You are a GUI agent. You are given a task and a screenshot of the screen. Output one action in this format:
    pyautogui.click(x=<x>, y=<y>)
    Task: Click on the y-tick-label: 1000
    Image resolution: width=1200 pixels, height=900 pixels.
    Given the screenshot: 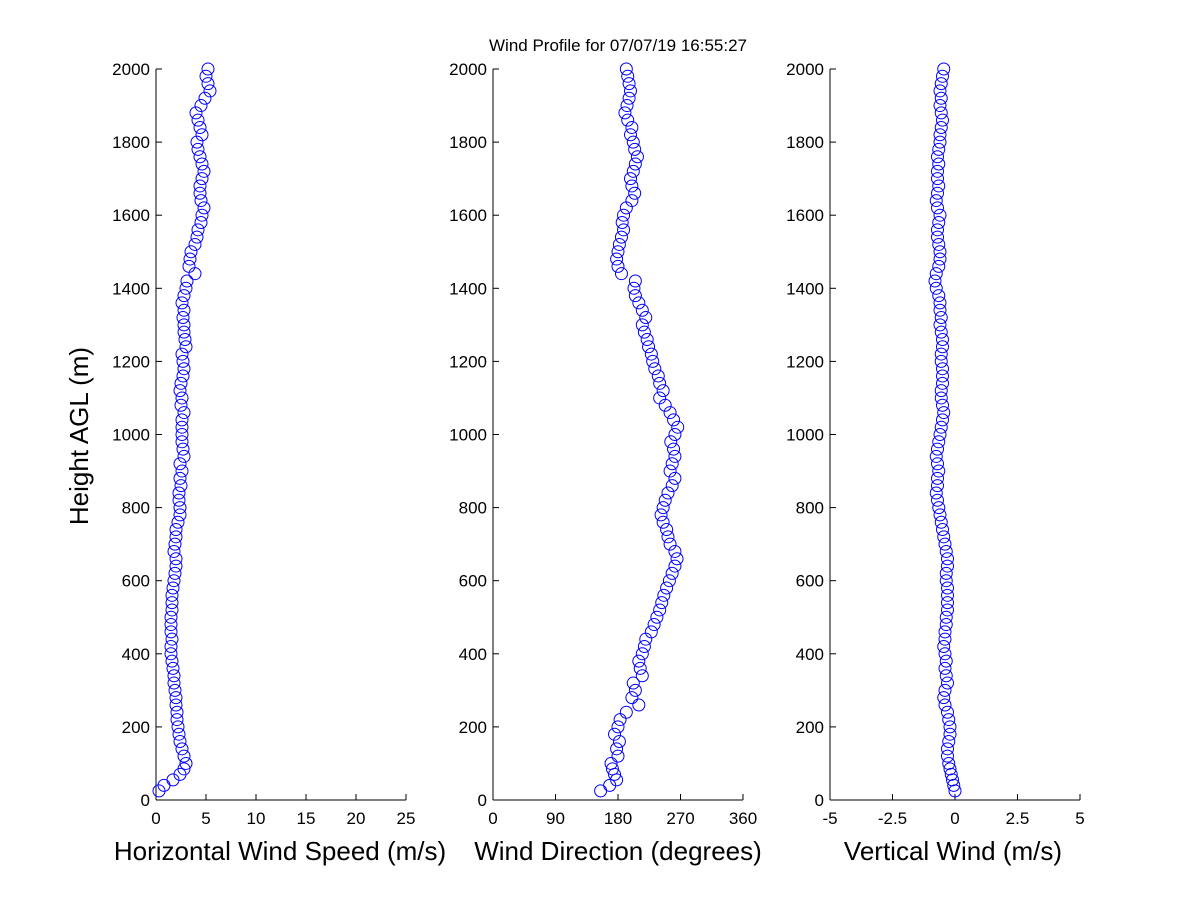 What is the action you would take?
    pyautogui.click(x=805, y=435)
    